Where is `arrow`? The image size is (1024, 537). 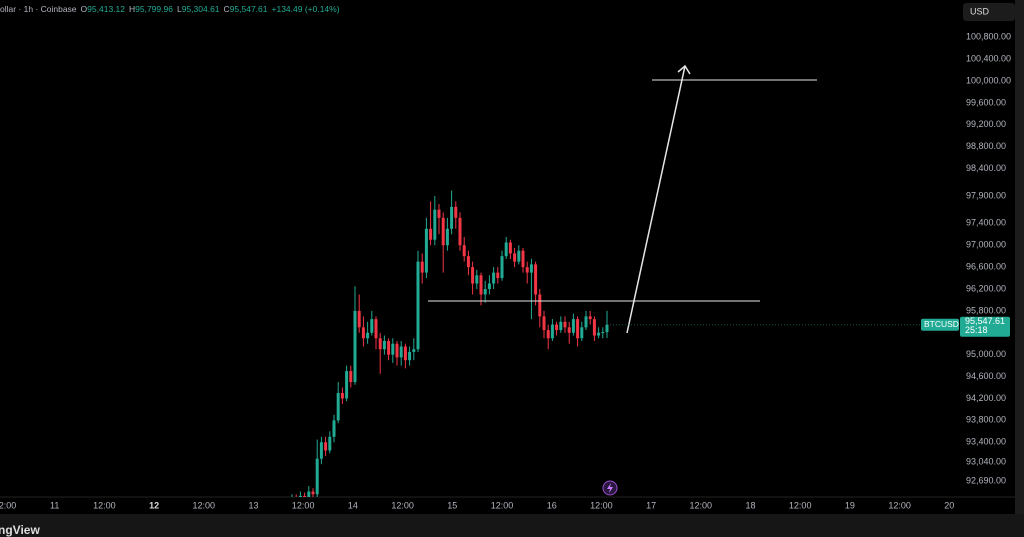
arrow is located at coordinates (656, 199).